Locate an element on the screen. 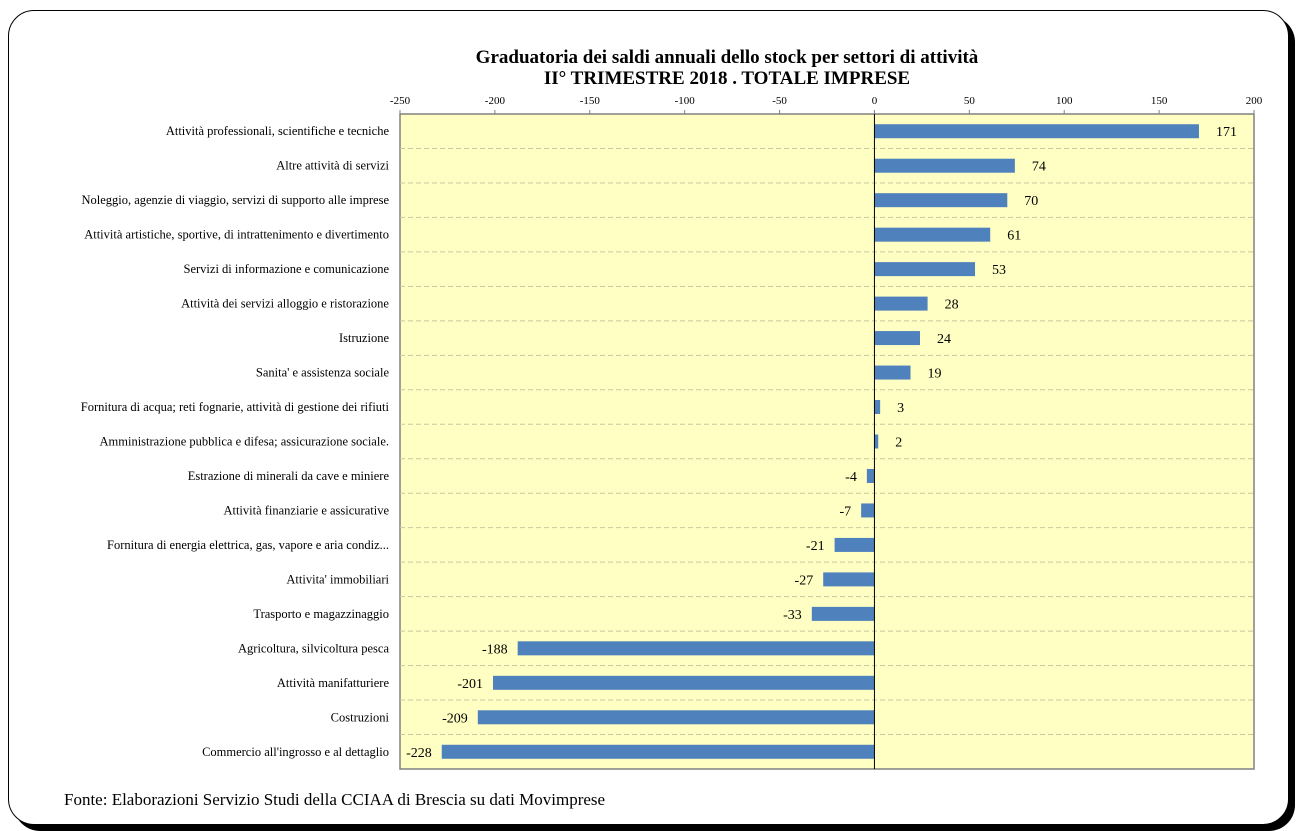 This screenshot has height=831, width=1299. data-label: 171 is located at coordinates (1226, 132).